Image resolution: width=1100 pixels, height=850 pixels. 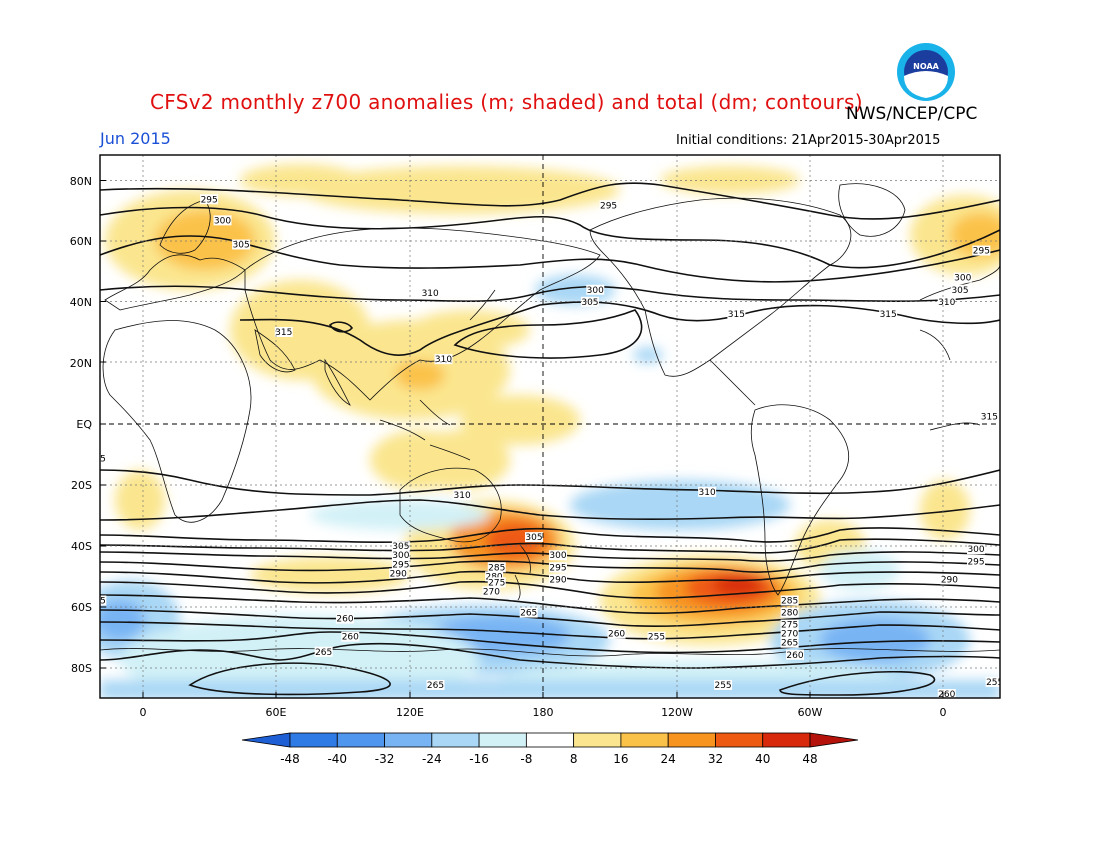 I want to click on contour-label: 255, so click(x=723, y=685).